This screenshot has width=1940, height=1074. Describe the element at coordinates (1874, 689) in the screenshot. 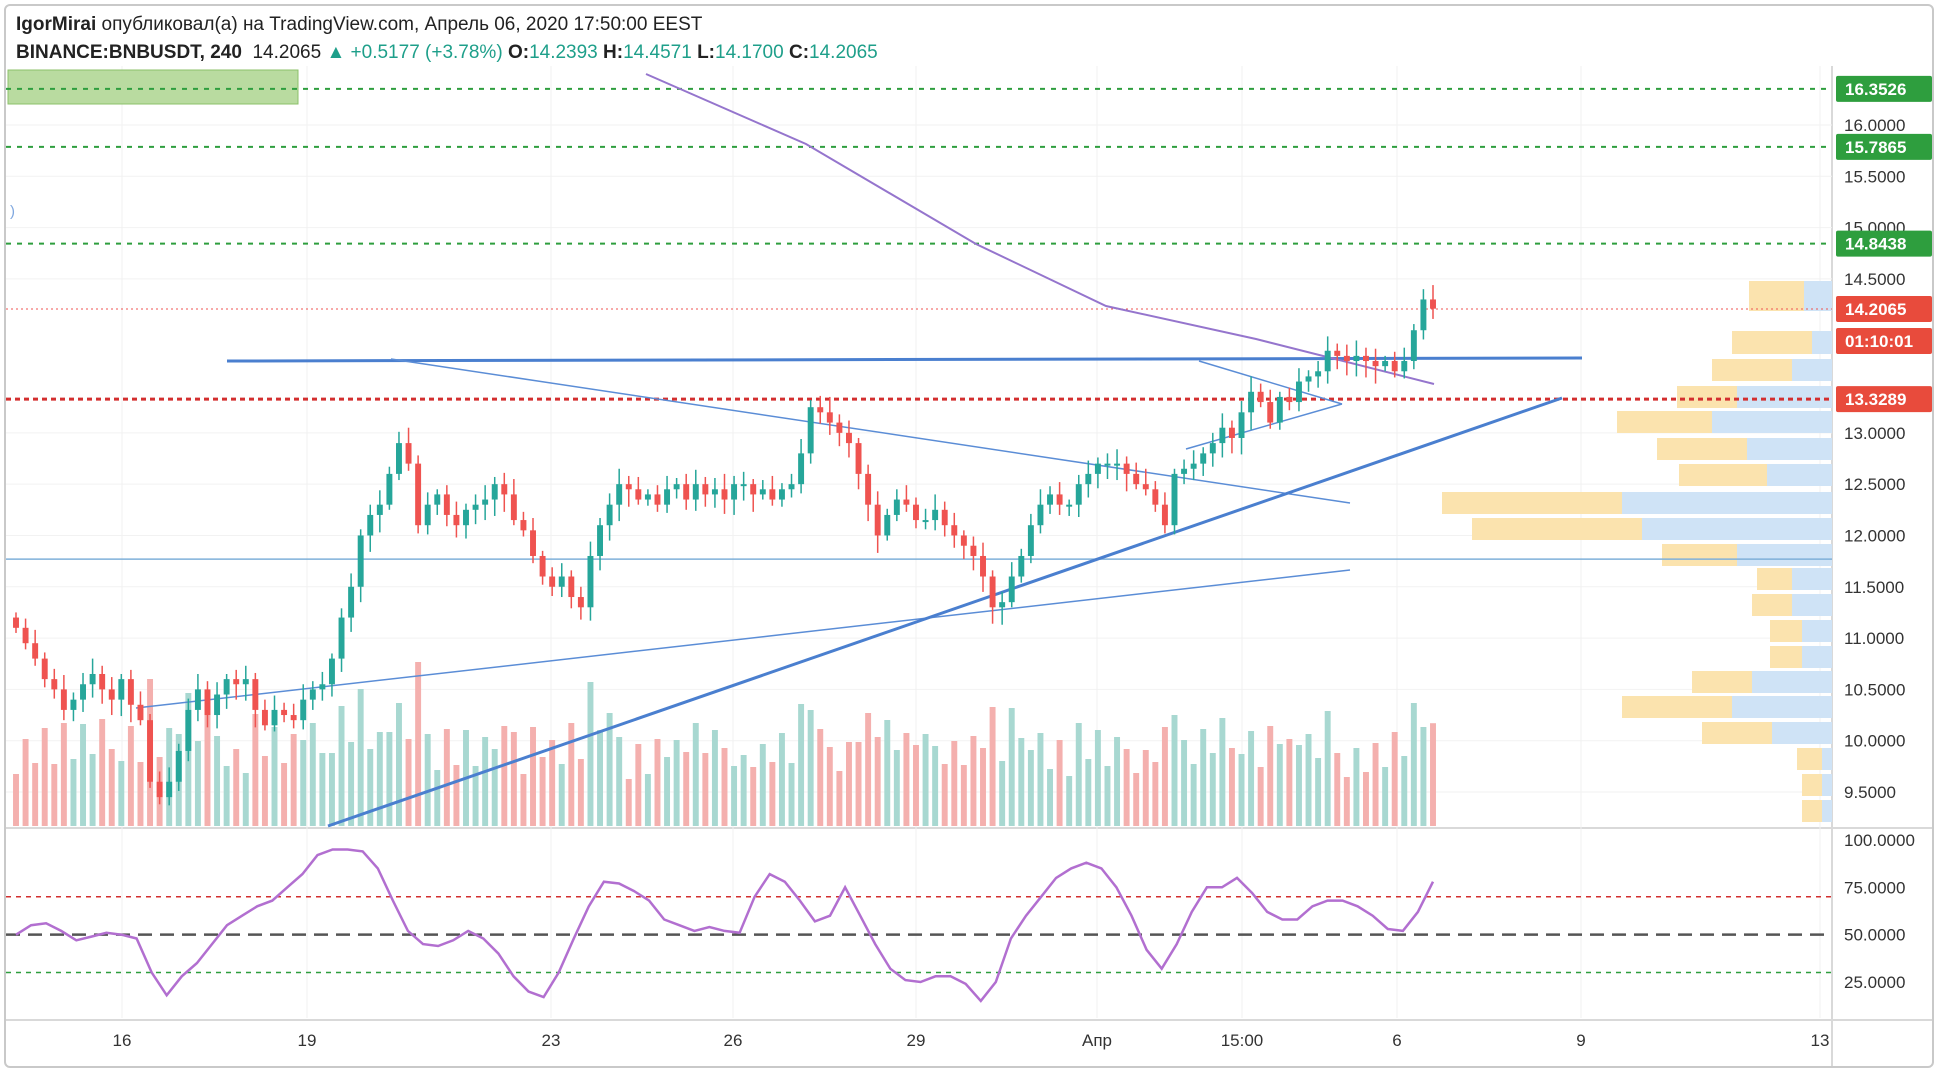

I see `price-tick-label: 10.5000` at that location.